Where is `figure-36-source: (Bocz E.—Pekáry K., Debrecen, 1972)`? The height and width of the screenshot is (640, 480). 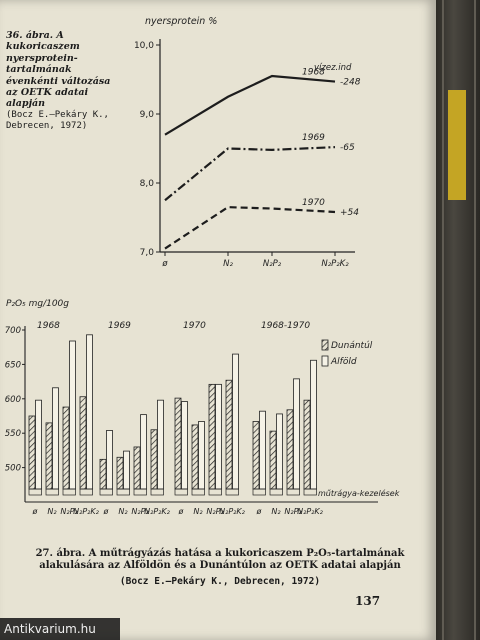 figure-36-source: (Bocz E.—Pekáry K., Debrecen, 1972) is located at coordinates (57, 120).